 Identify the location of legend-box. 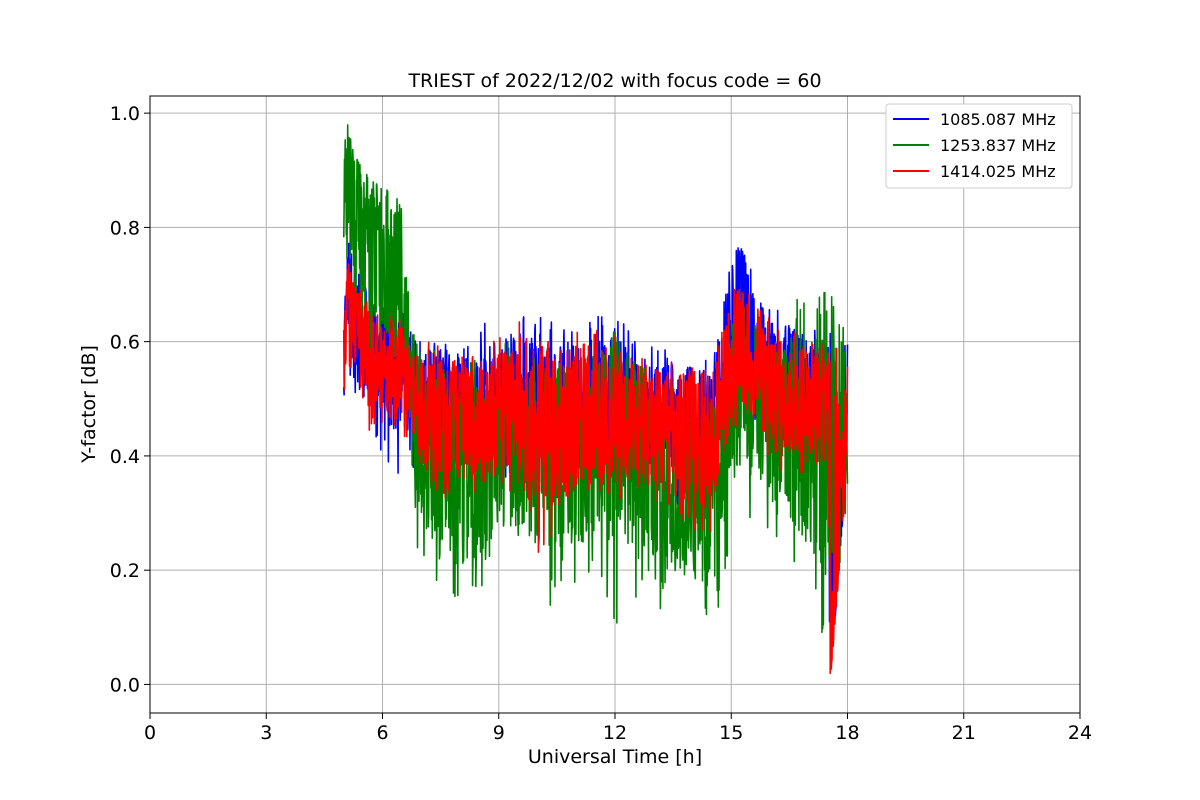
(979, 146).